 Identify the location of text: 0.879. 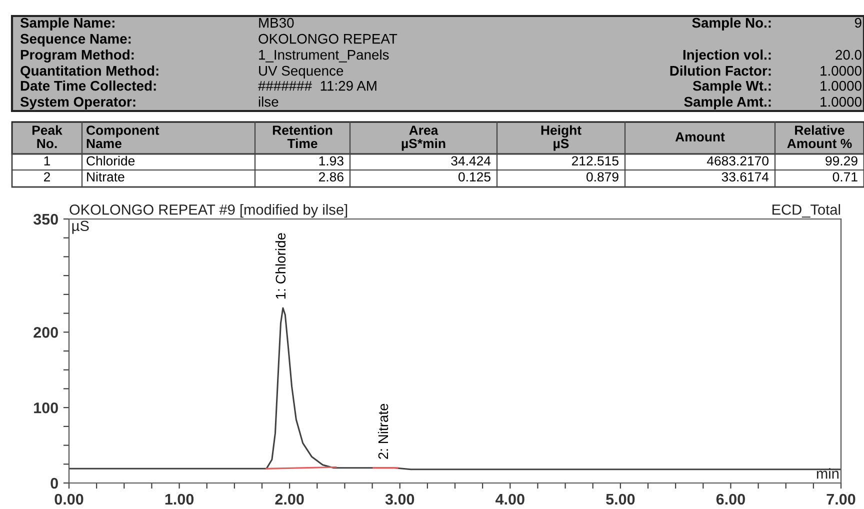
(602, 177).